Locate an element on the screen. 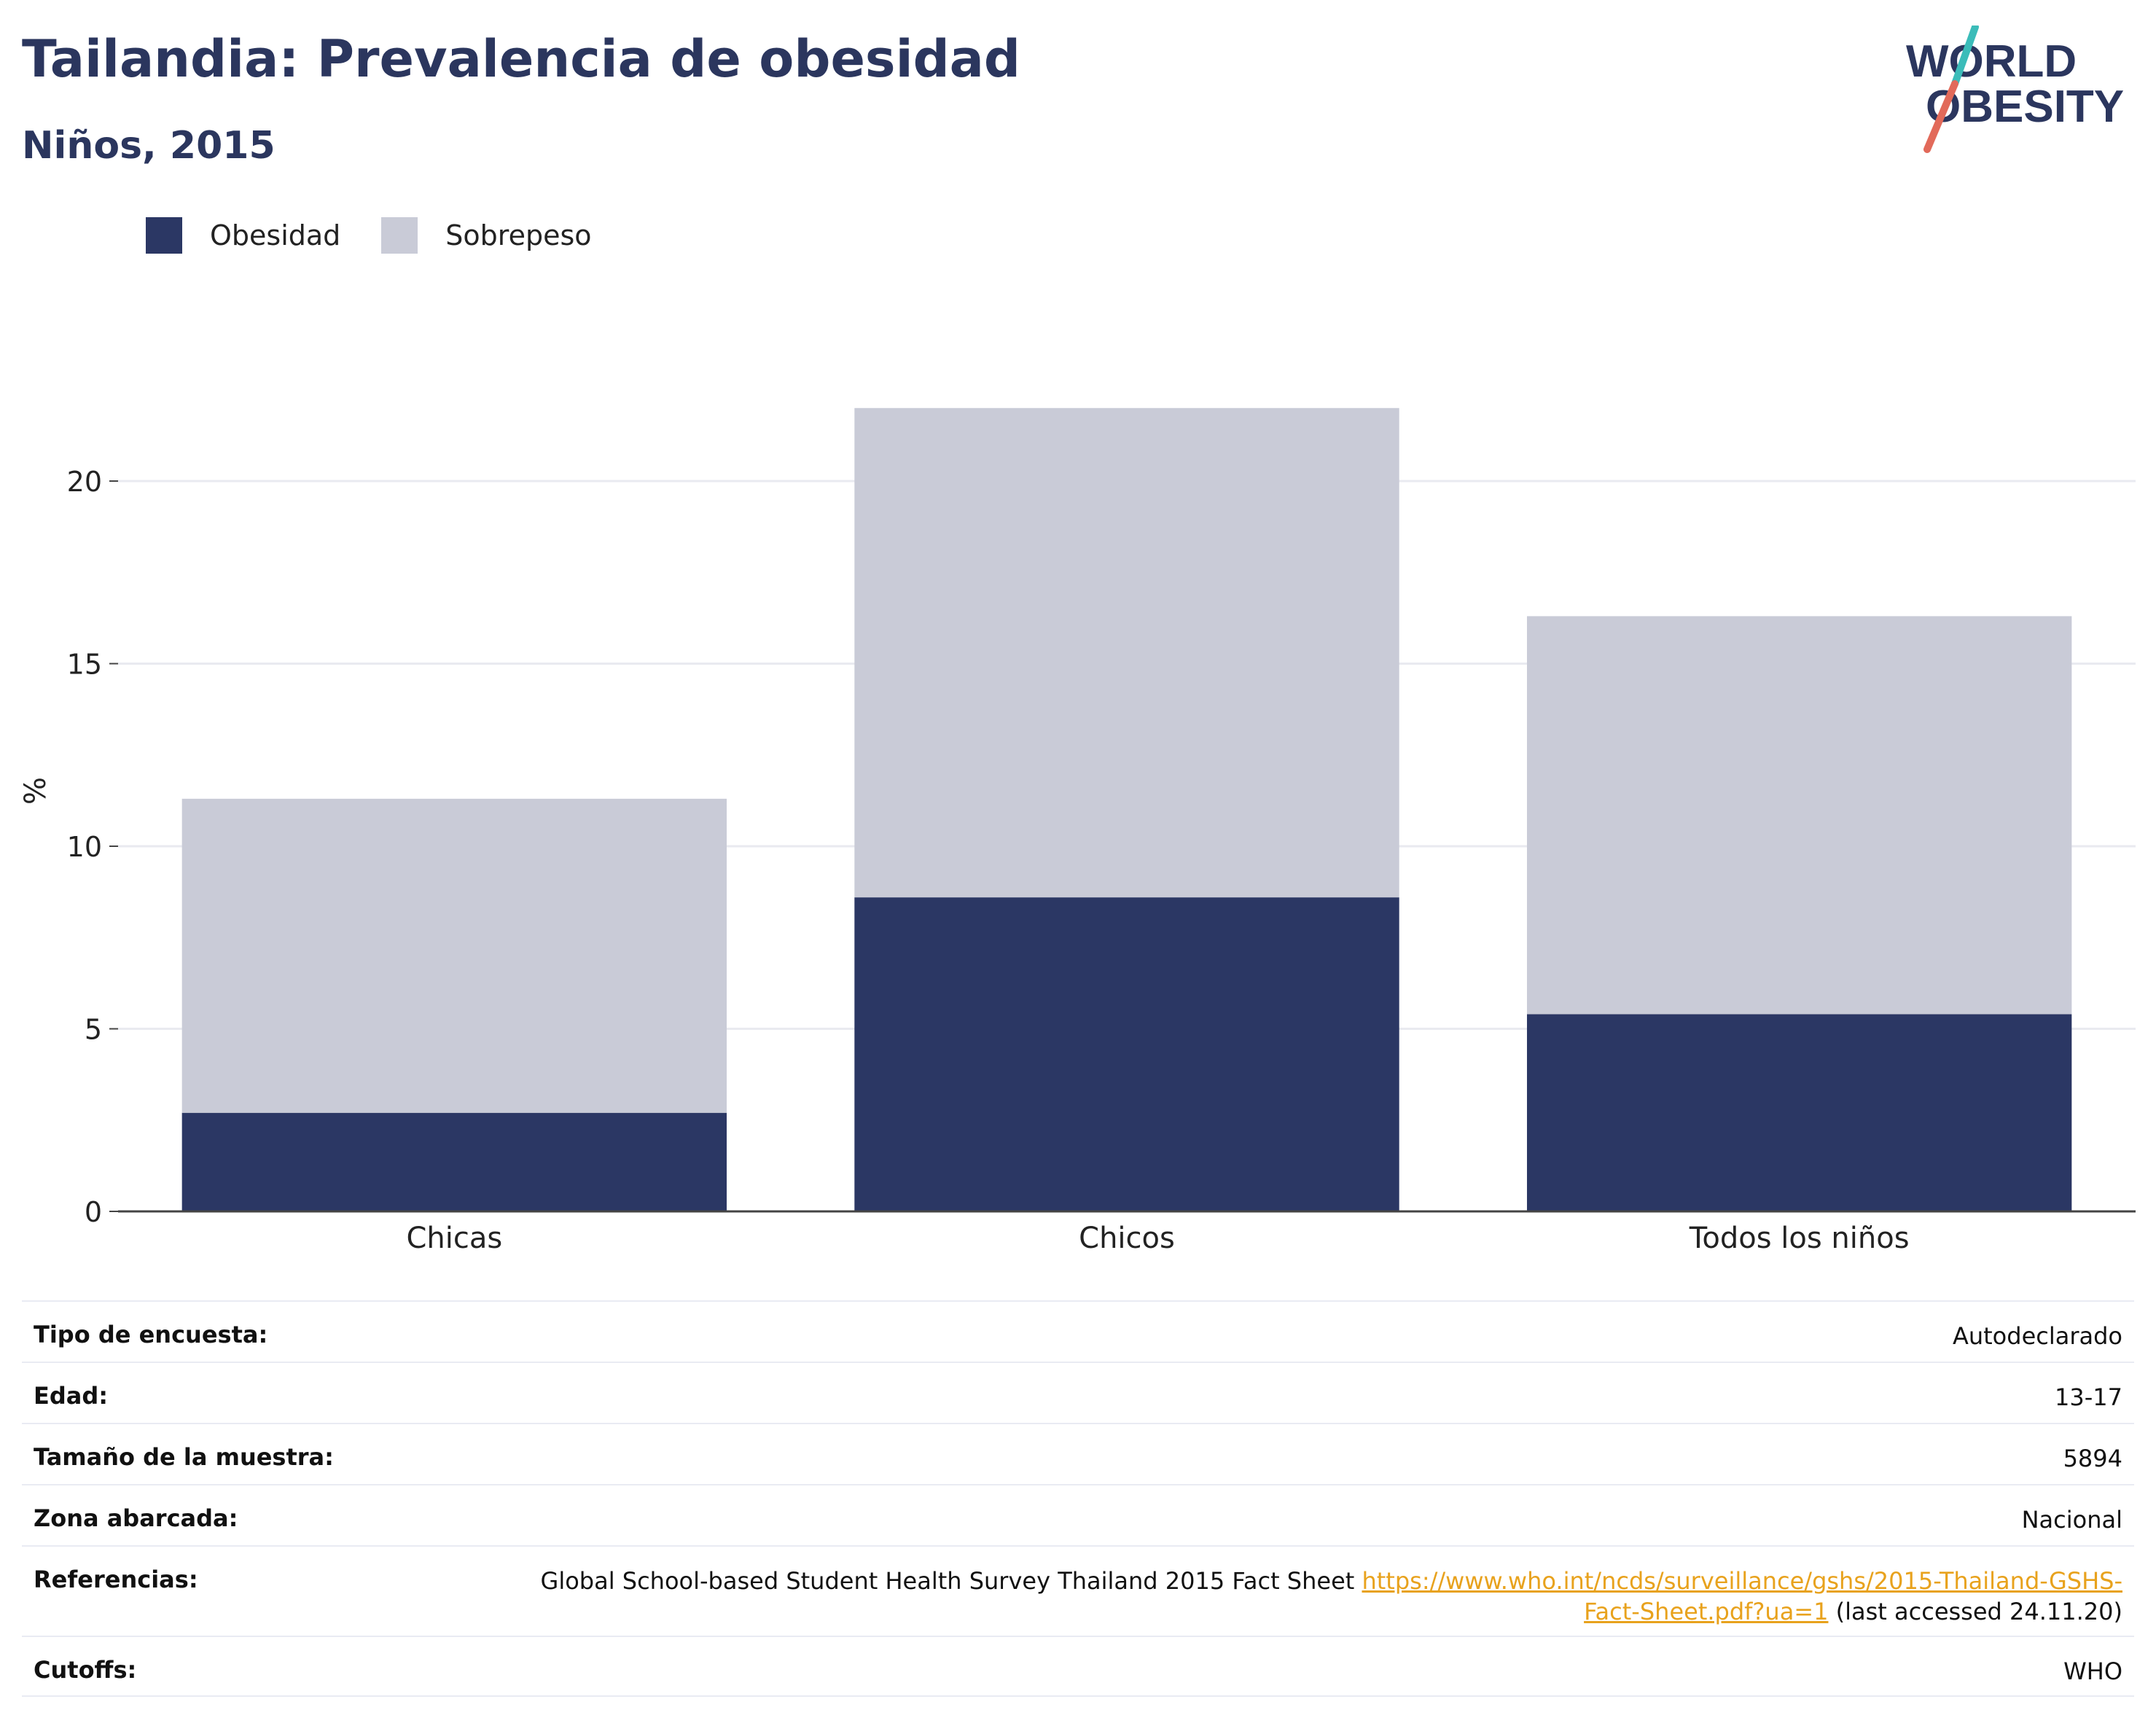  legend-swatch-obesity is located at coordinates (164, 235).